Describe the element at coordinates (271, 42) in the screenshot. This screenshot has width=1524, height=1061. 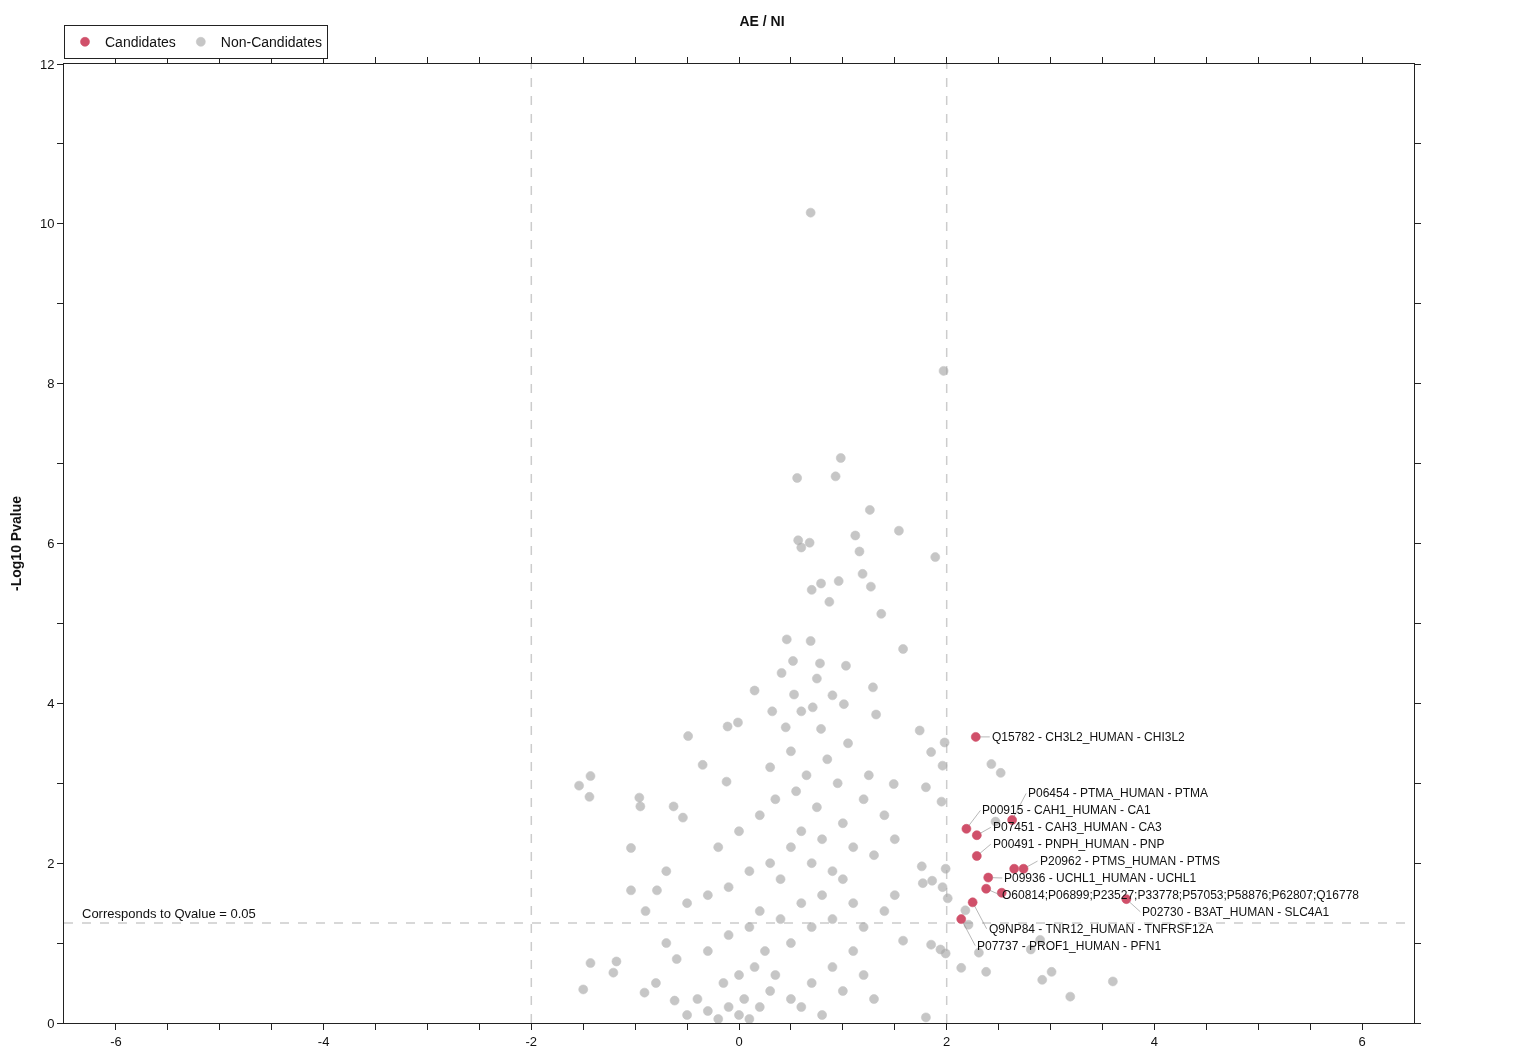
I see `legend-label: Non-Candidates` at that location.